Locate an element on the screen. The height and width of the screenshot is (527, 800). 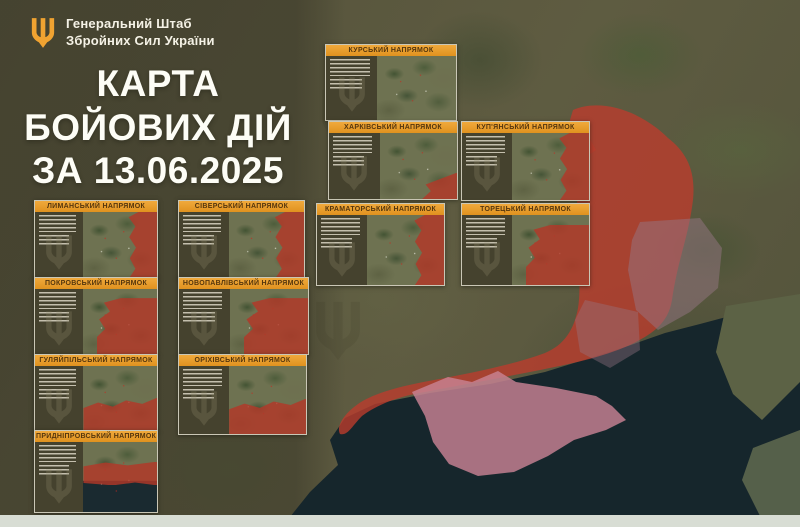
panel-title: ХАРКІВСЬКИЙ НАПРЯМОК is located at coordinates (393, 127).